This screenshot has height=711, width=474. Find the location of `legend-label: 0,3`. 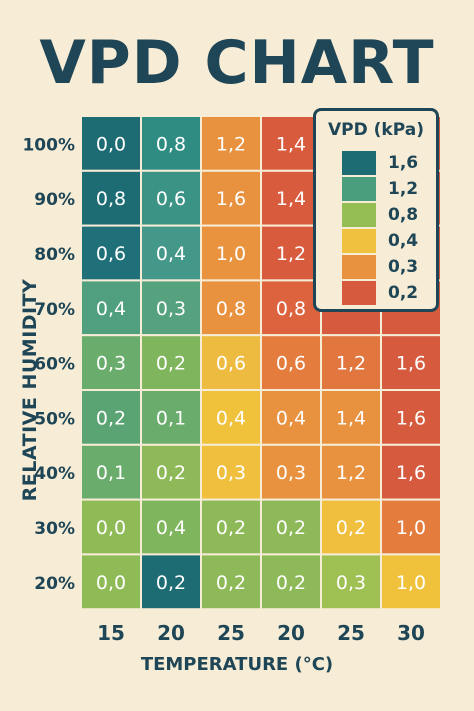

legend-label: 0,3 is located at coordinates (403, 267).